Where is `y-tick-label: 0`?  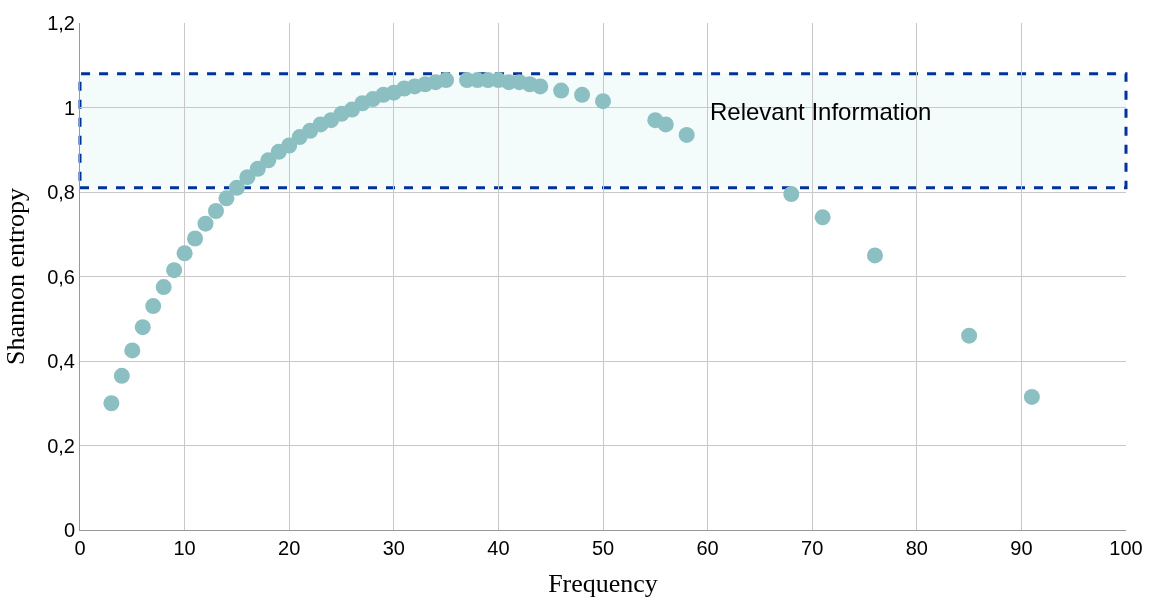
y-tick-label: 0 is located at coordinates (69, 530).